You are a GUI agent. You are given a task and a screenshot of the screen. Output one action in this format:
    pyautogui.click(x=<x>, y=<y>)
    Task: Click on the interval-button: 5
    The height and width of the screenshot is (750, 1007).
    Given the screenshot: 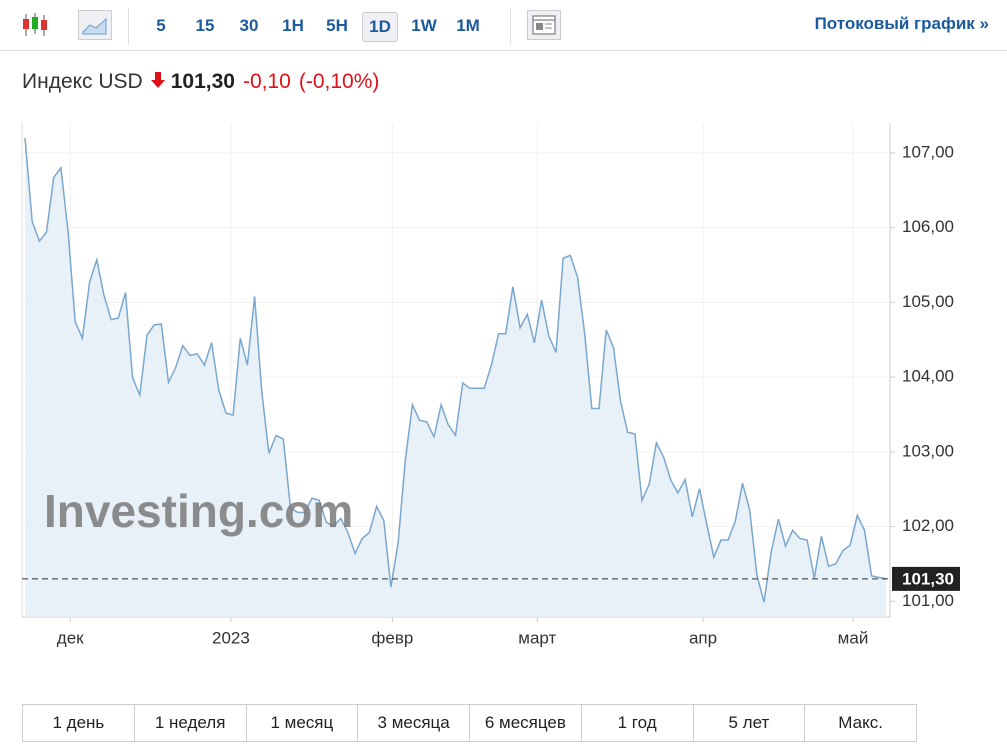 What is the action you would take?
    pyautogui.click(x=161, y=25)
    